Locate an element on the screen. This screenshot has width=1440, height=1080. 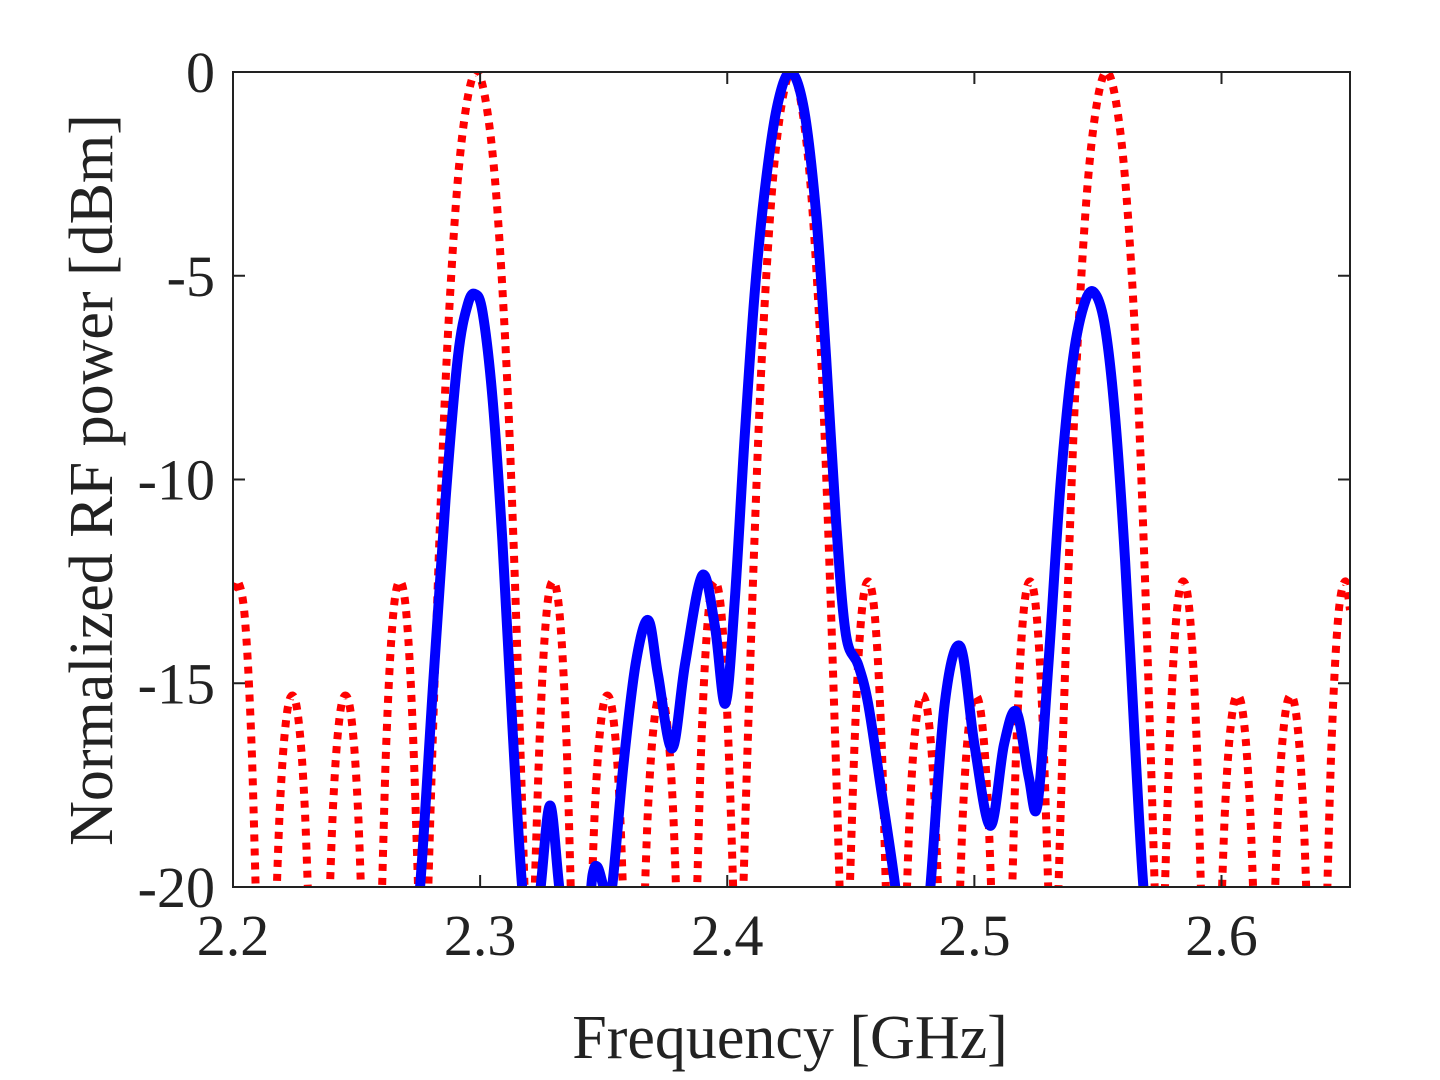
x-axis-label: Frequency [GHz] is located at coordinates (790, 1038).